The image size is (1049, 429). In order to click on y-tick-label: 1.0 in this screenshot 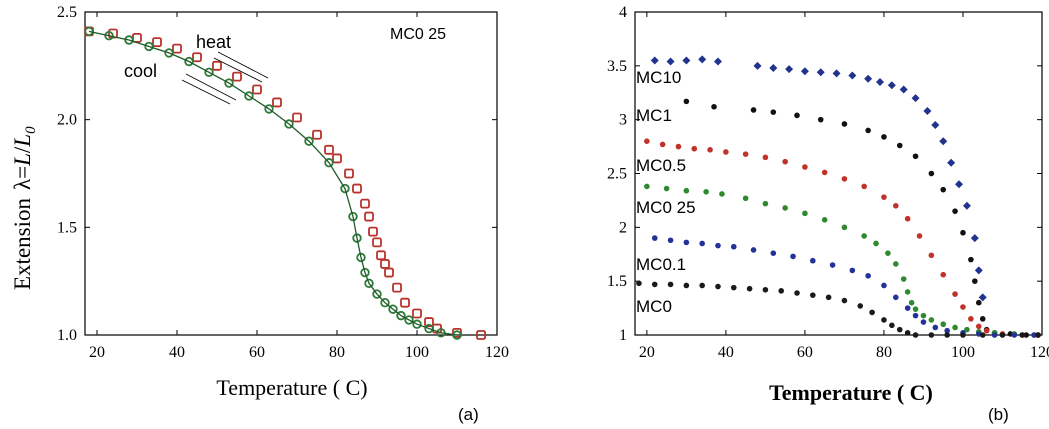, I will do `click(67, 335)`.